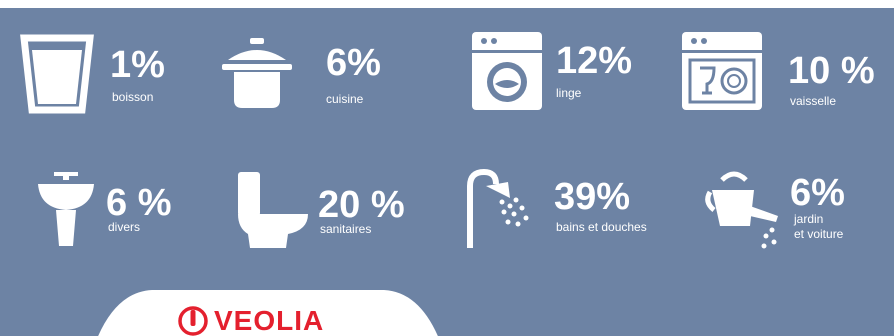  I want to click on usage-item-bains-douches: 39% bains et douches, so click(569, 218).